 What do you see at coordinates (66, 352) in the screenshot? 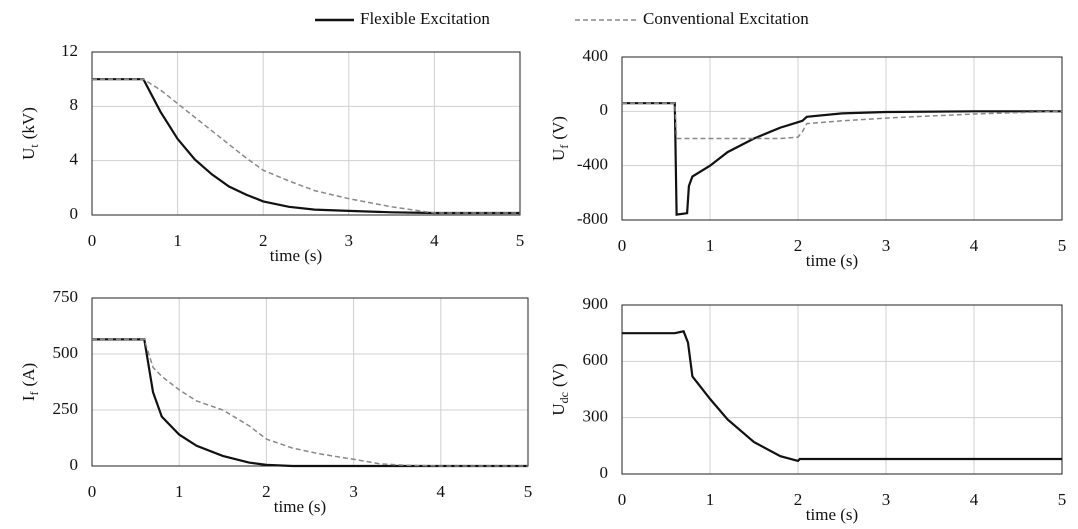
I see `y-tick-label: 500` at bounding box center [66, 352].